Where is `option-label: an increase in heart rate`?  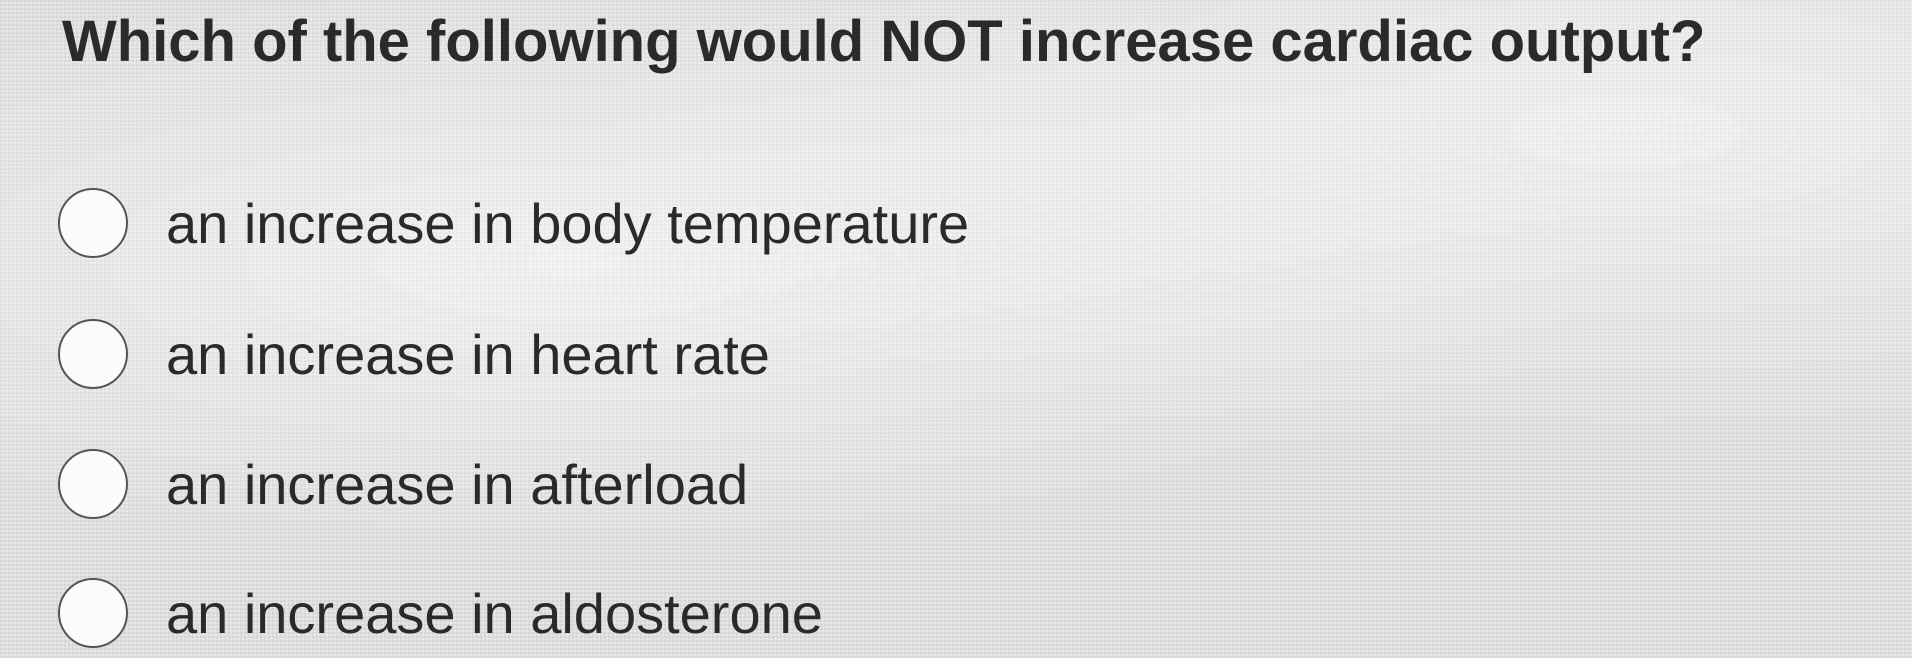 option-label: an increase in heart rate is located at coordinates (468, 354).